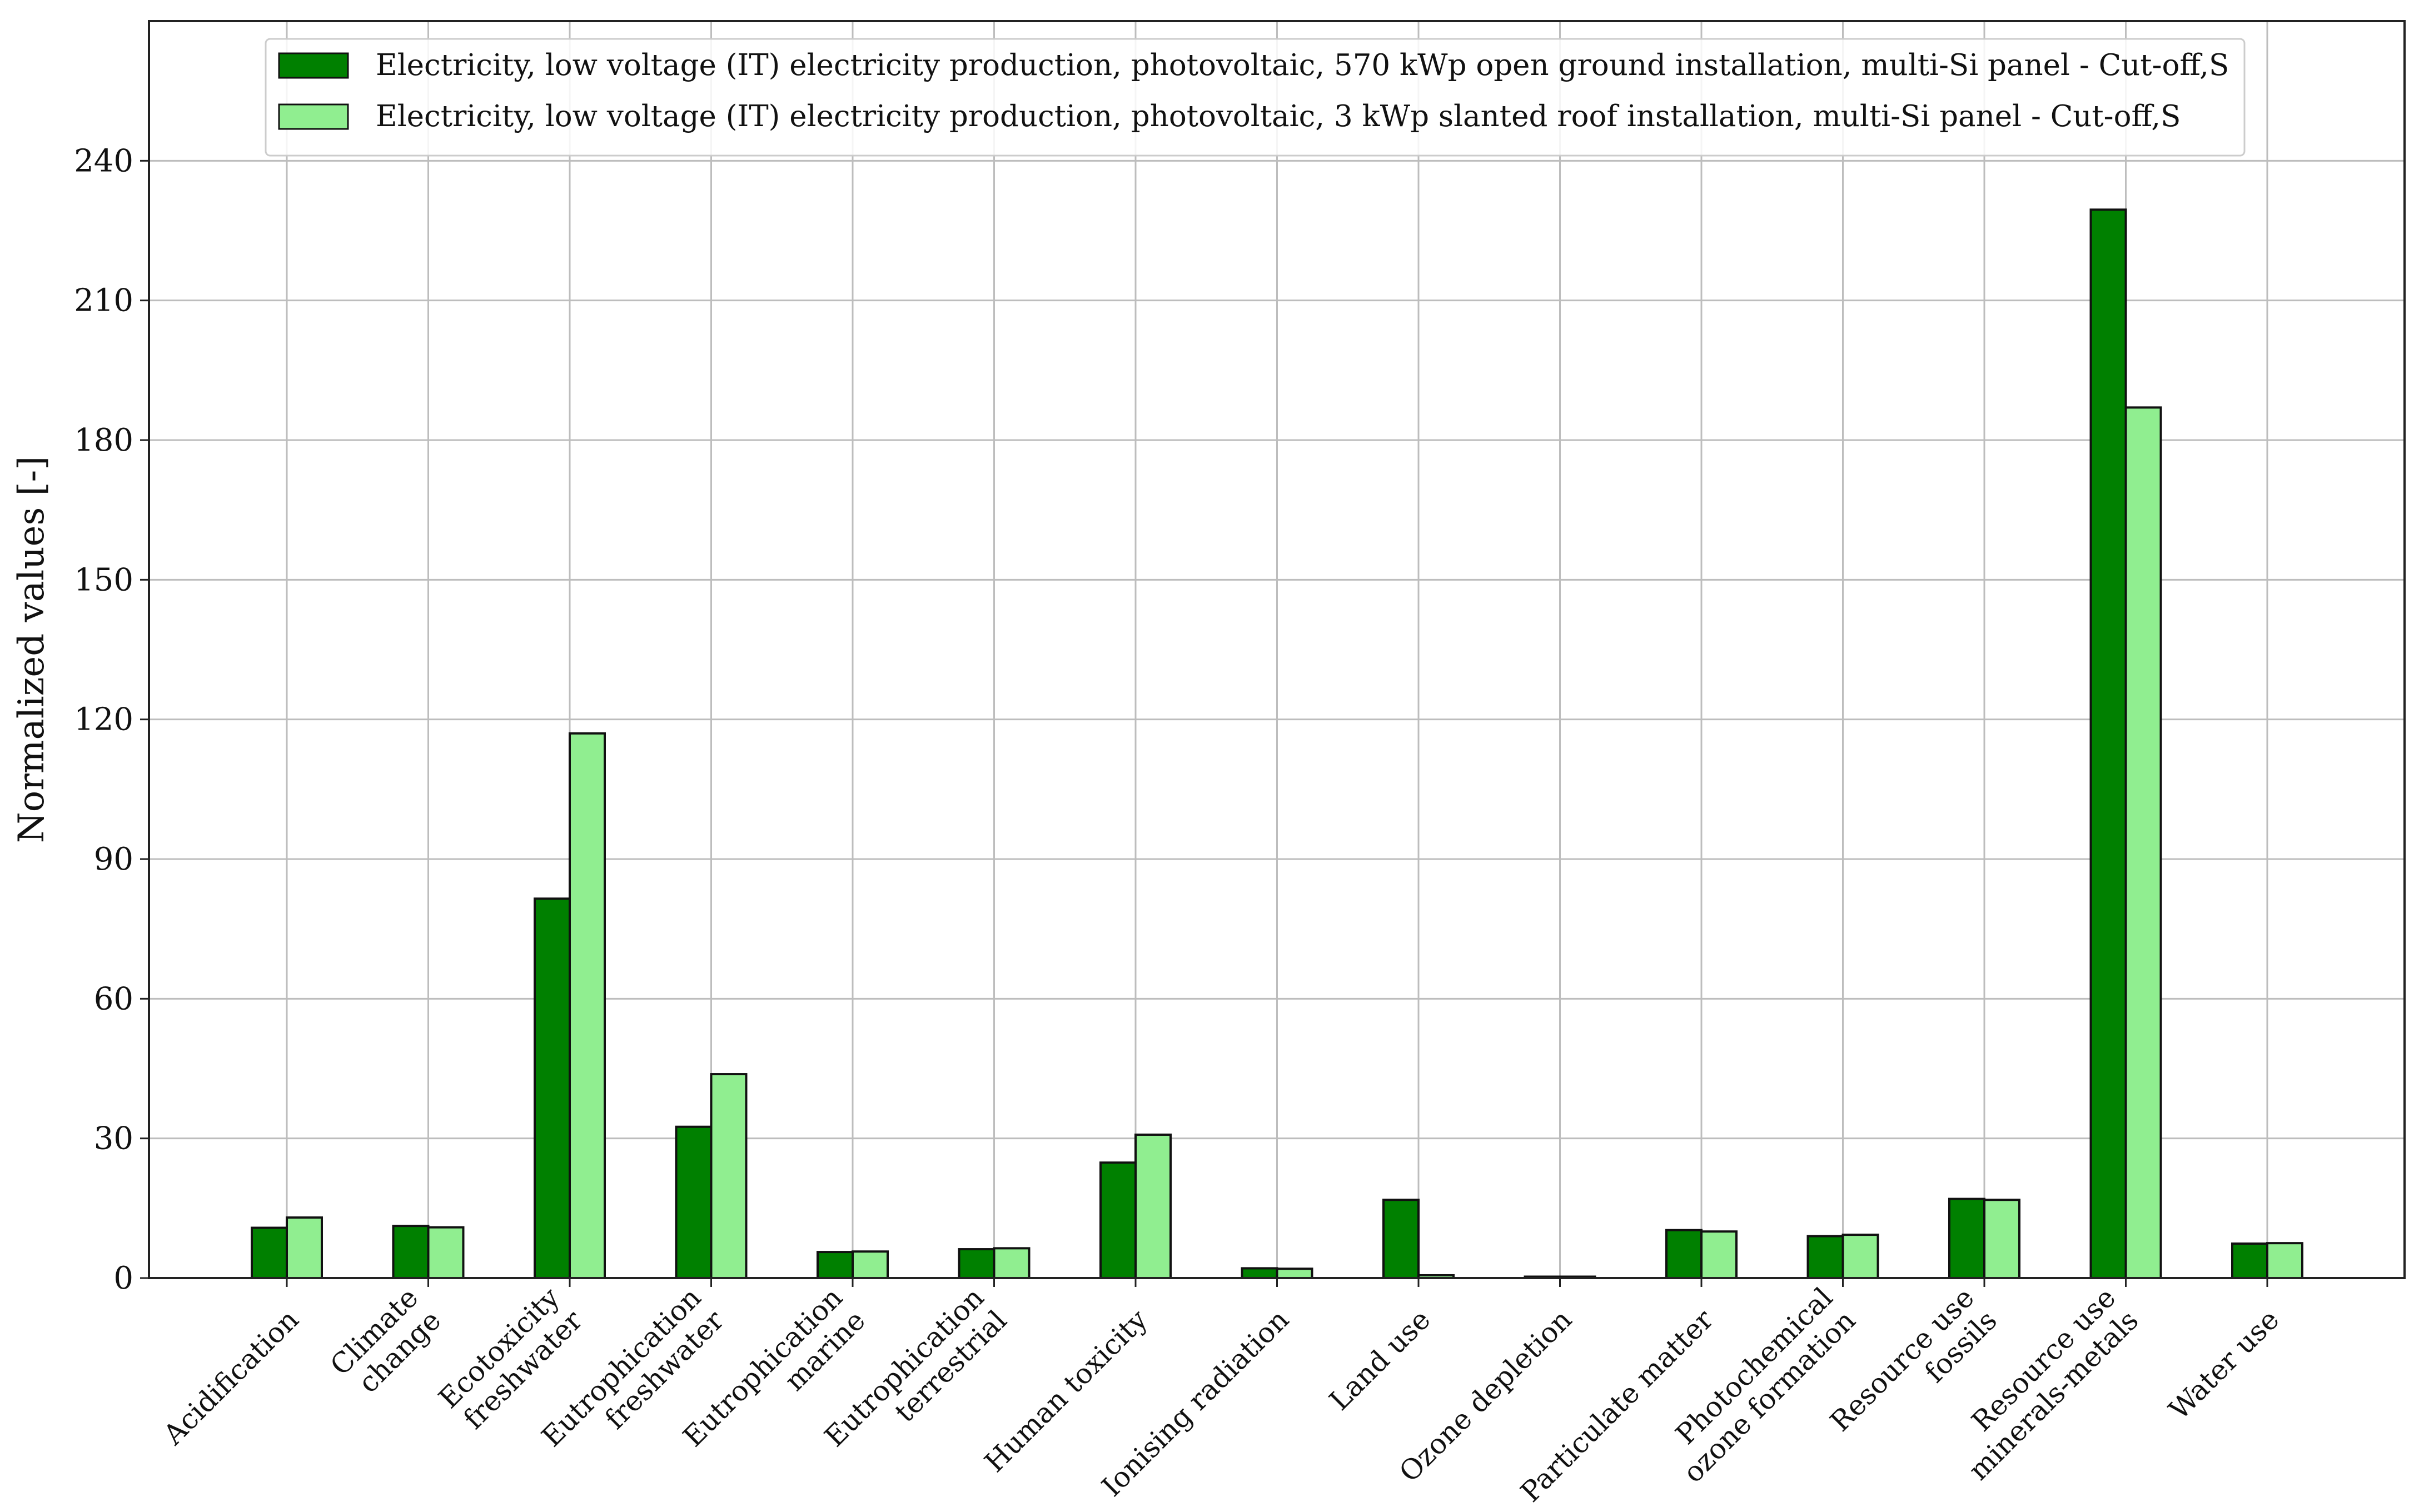 This screenshot has width=2419, height=1512. Describe the element at coordinates (103, 161) in the screenshot. I see `y-tick-label: 240` at that location.